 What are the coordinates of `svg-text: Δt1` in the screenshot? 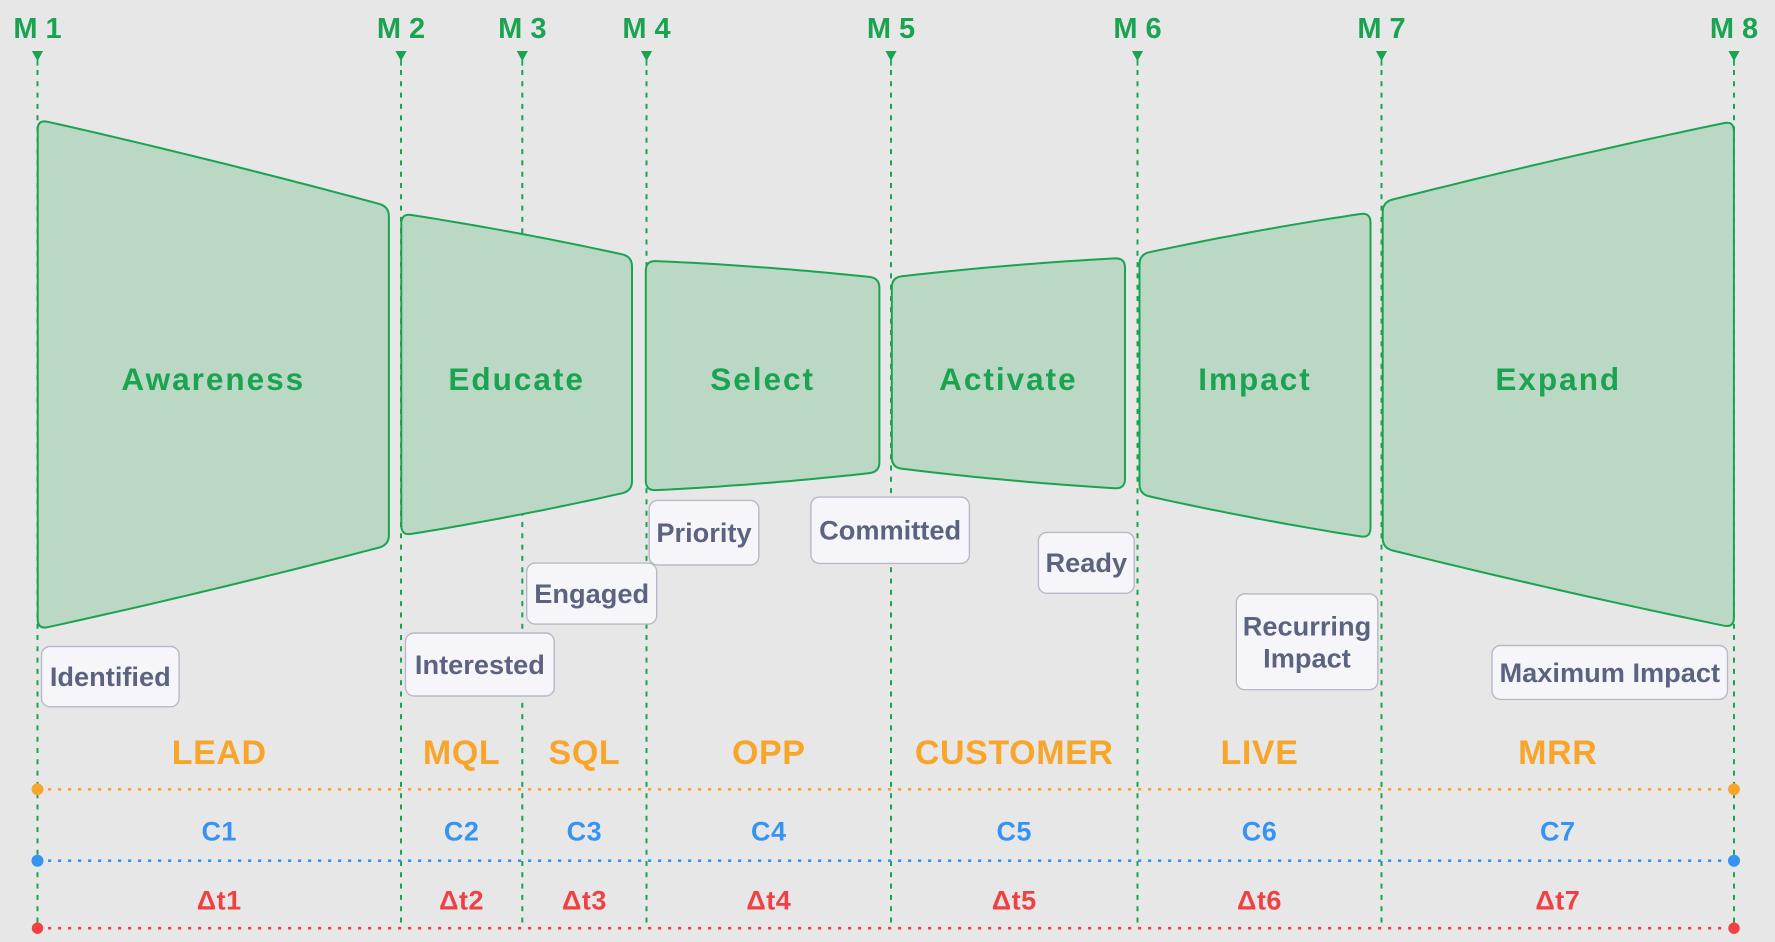 It's located at (219, 901).